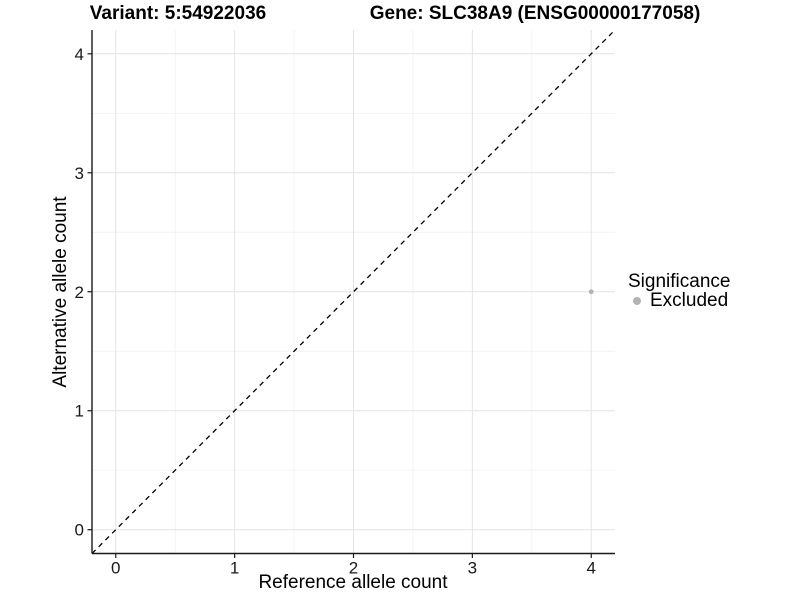 The width and height of the screenshot is (800, 600). What do you see at coordinates (591, 292) in the screenshot?
I see `data-point` at bounding box center [591, 292].